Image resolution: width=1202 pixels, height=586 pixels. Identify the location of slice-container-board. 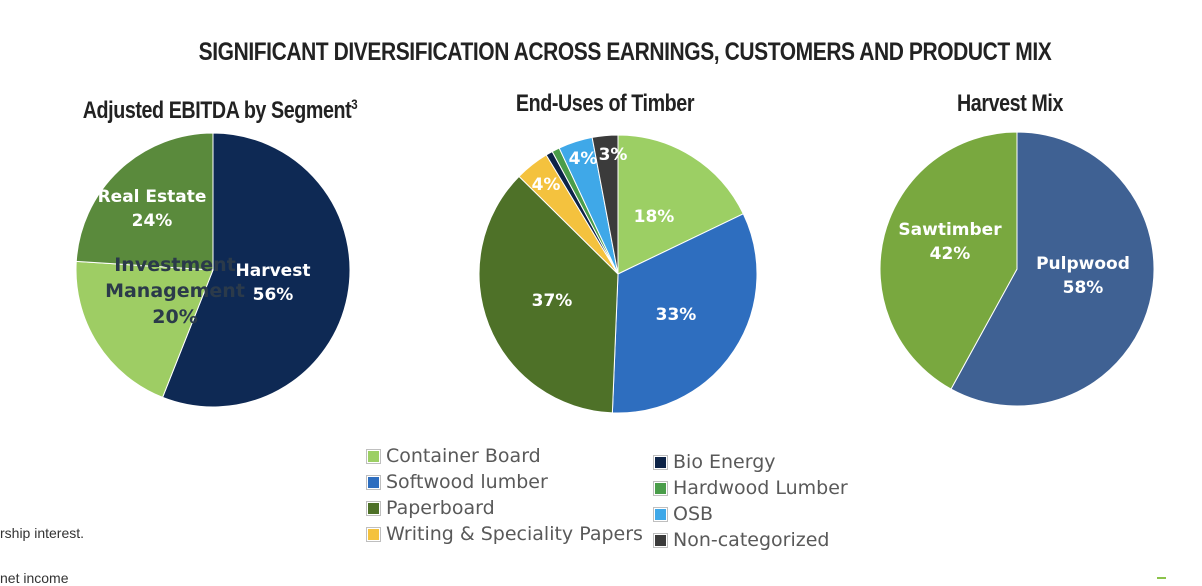
(680, 204).